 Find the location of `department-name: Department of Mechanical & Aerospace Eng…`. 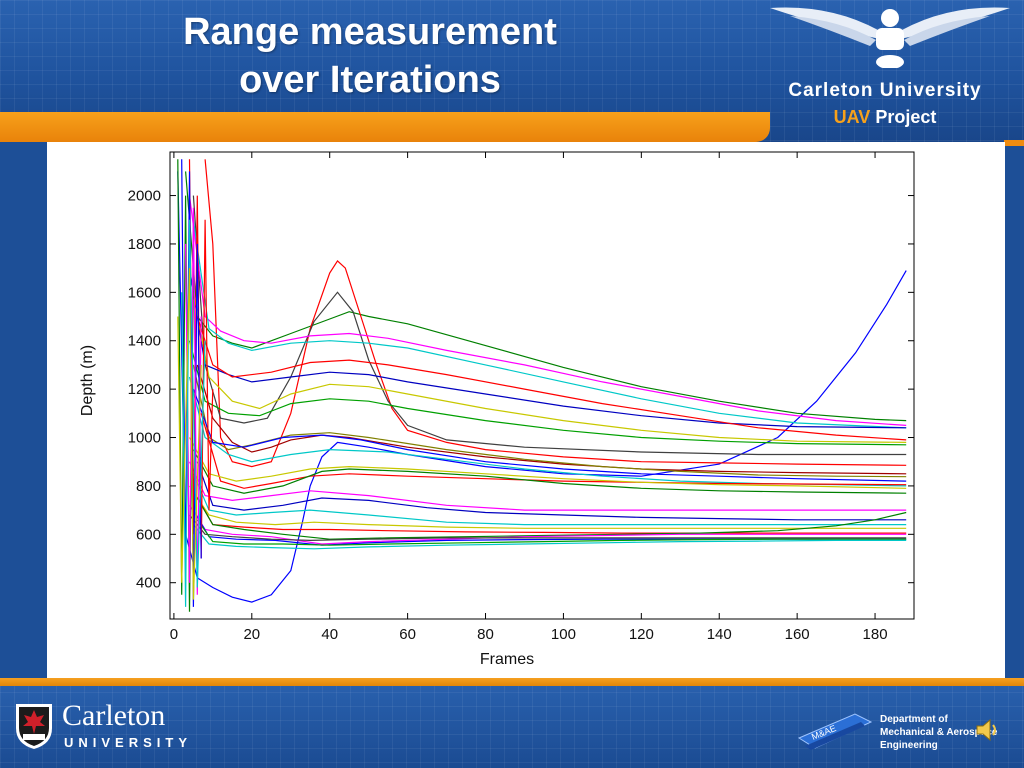

department-name: Department of Mechanical & Aerospace Eng… is located at coordinates (938, 732).